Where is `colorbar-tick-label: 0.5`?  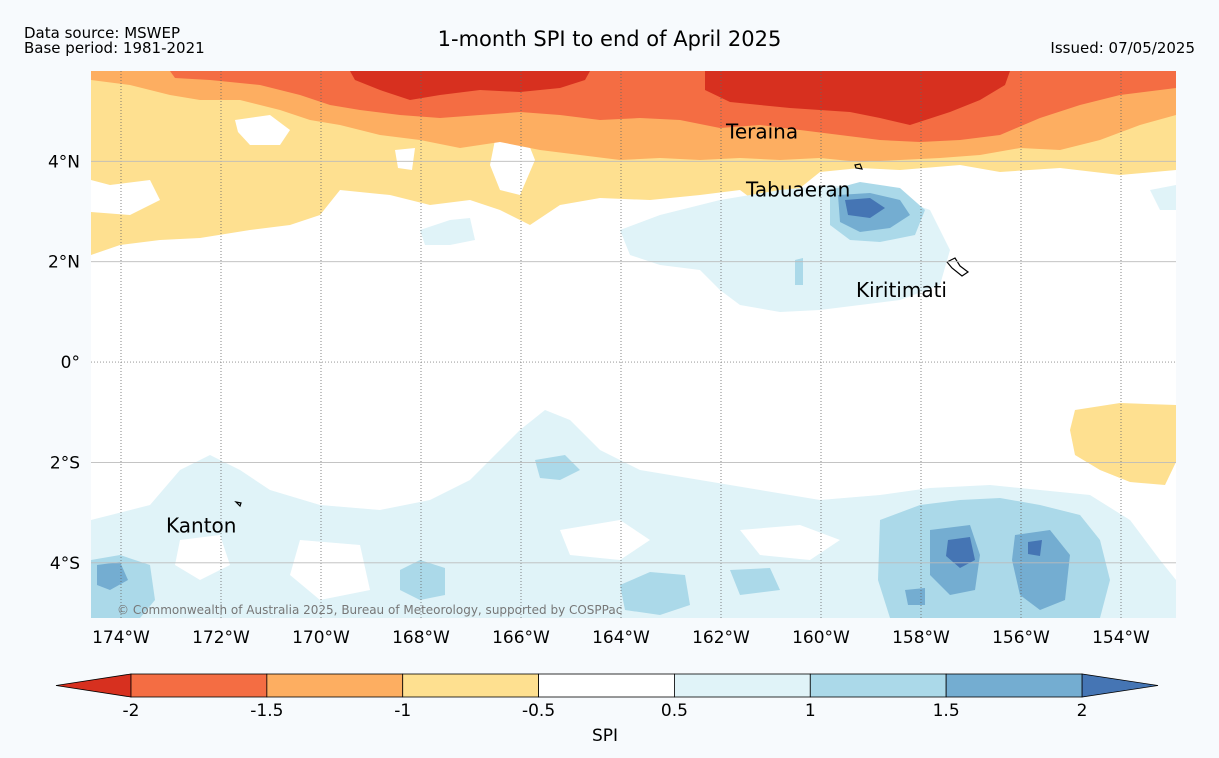 colorbar-tick-label: 0.5 is located at coordinates (674, 711).